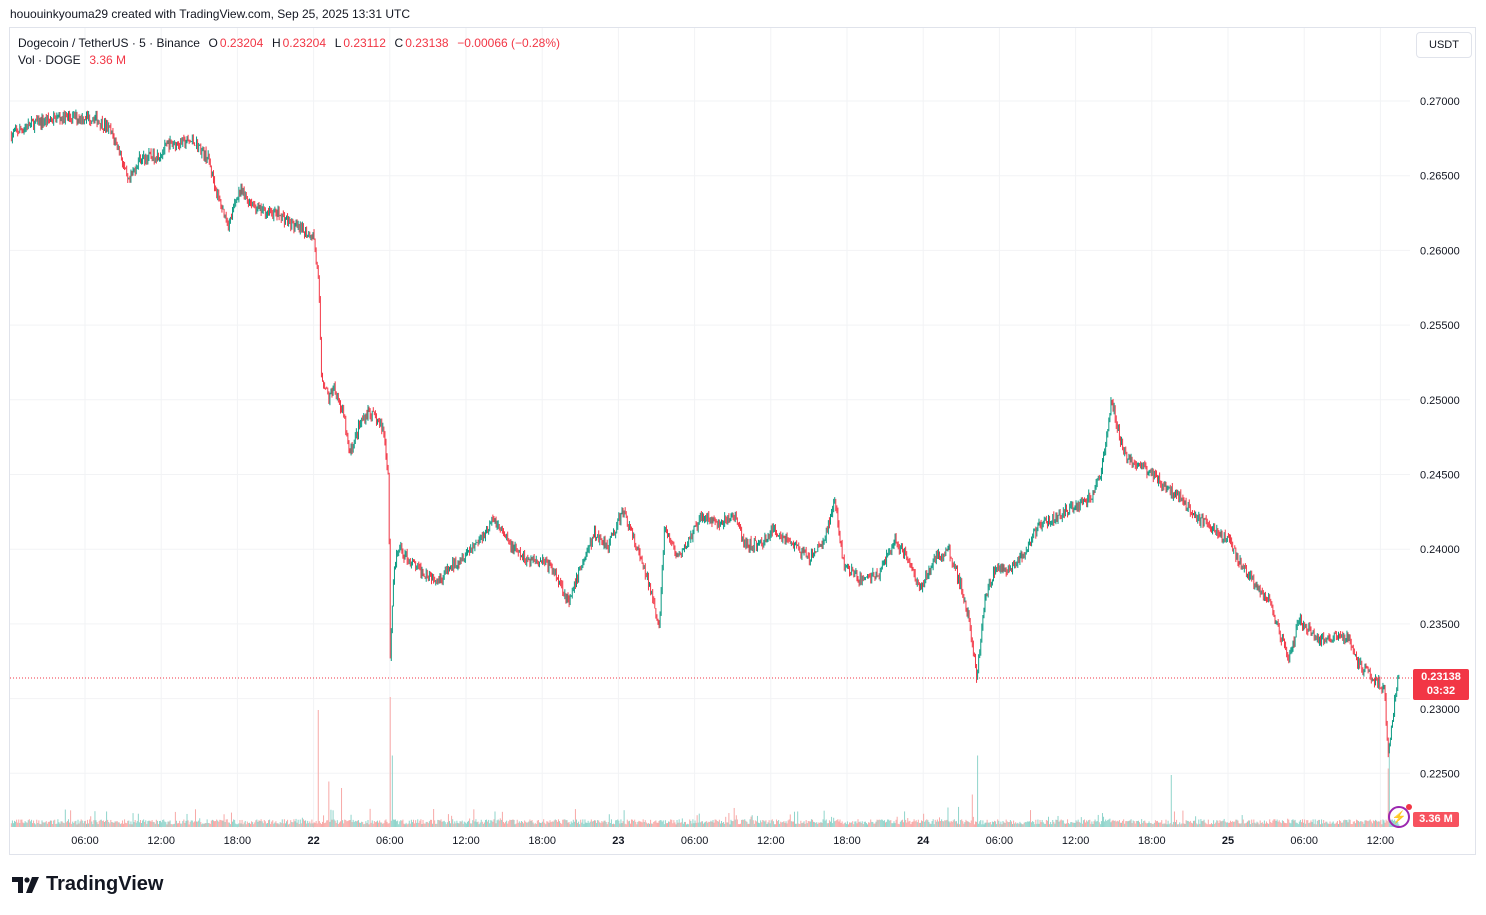 Image resolution: width=1486 pixels, height=915 pixels. I want to click on currency-button: USDT, so click(1444, 45).